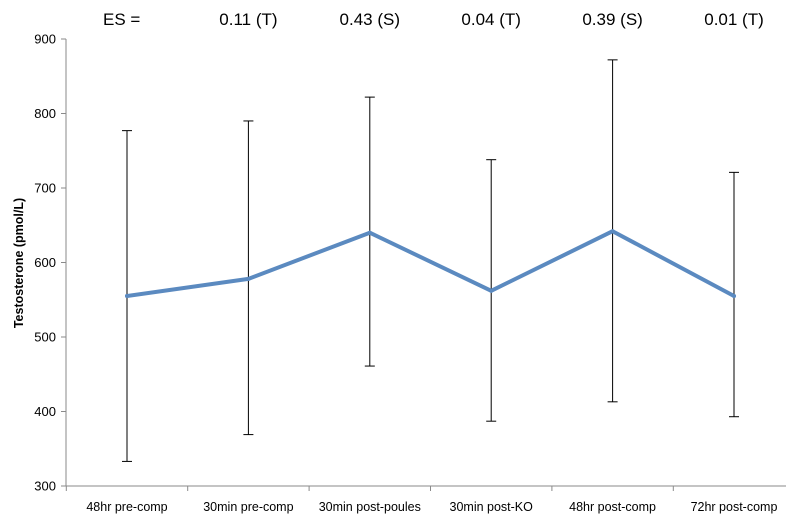  Describe the element at coordinates (121, 19) in the screenshot. I see `effect-size-prefix: ES =` at that location.